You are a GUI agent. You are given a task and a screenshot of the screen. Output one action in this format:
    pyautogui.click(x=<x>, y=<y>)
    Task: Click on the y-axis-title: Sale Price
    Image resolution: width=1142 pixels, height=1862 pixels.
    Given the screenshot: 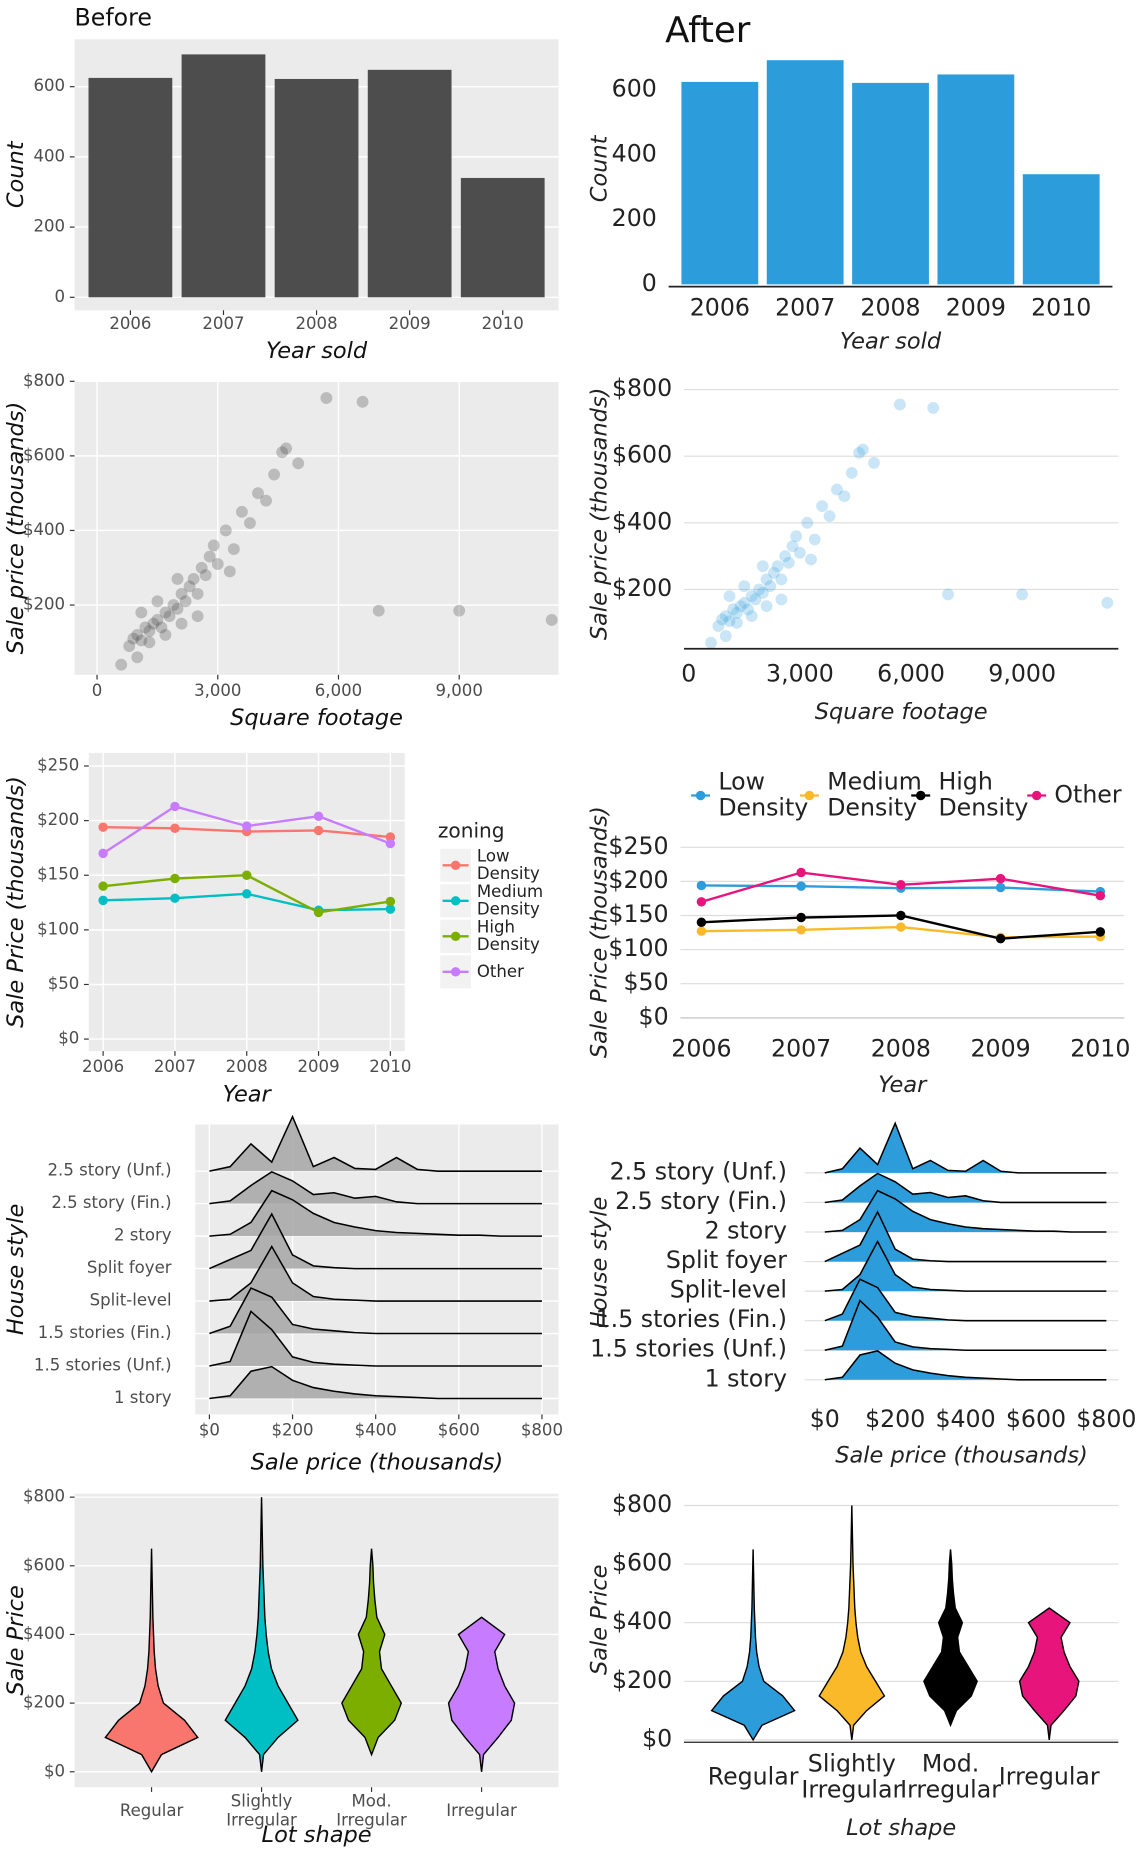 What is the action you would take?
    pyautogui.click(x=16, y=1640)
    